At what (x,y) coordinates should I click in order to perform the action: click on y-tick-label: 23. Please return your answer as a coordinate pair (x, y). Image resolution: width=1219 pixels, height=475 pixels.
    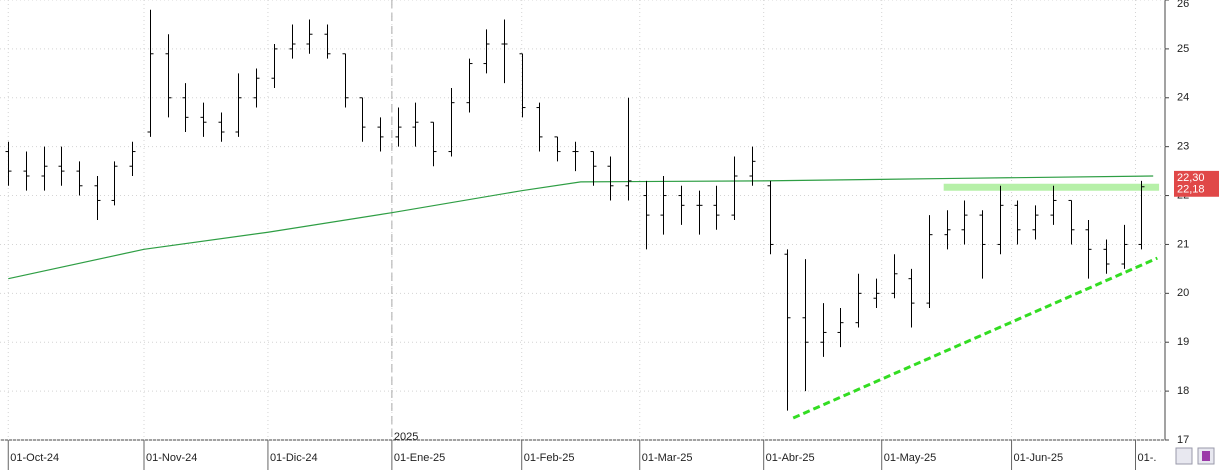
    Looking at the image, I should click on (1183, 147).